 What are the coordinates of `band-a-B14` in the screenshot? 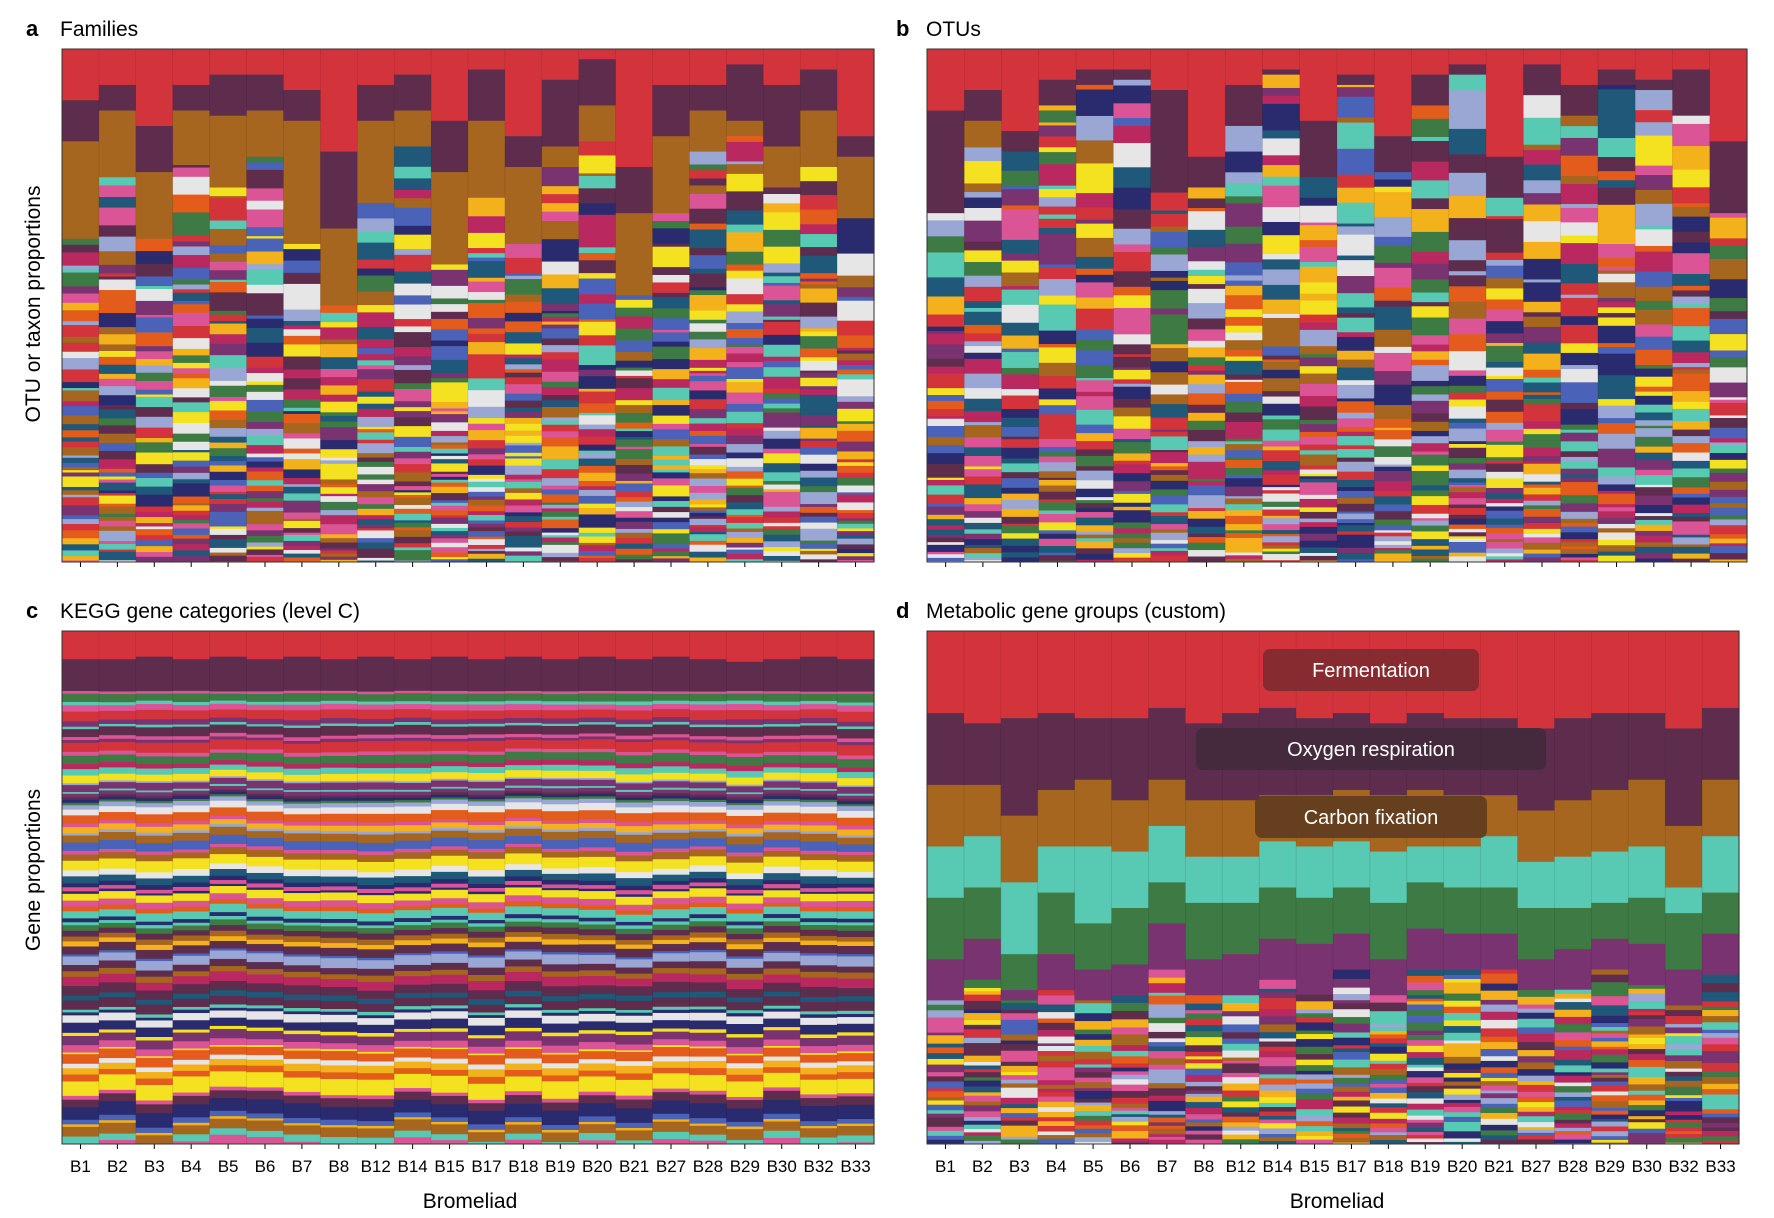 It's located at (413, 230).